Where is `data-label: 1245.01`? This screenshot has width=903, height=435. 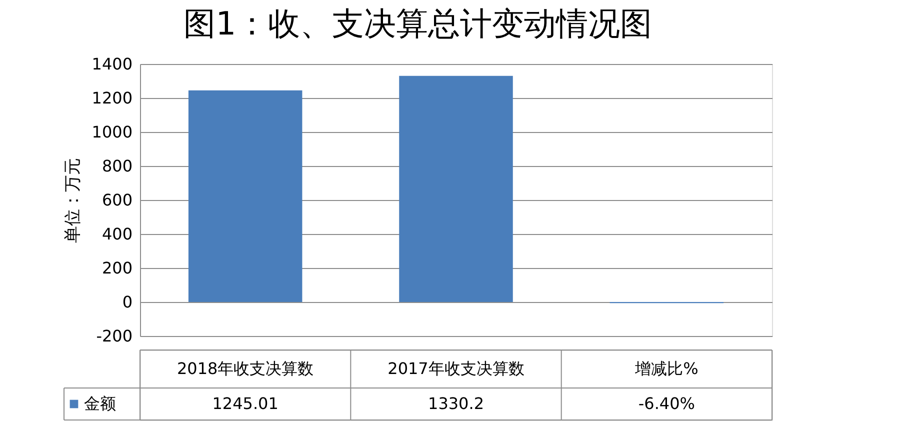
data-label: 1245.01 is located at coordinates (245, 403).